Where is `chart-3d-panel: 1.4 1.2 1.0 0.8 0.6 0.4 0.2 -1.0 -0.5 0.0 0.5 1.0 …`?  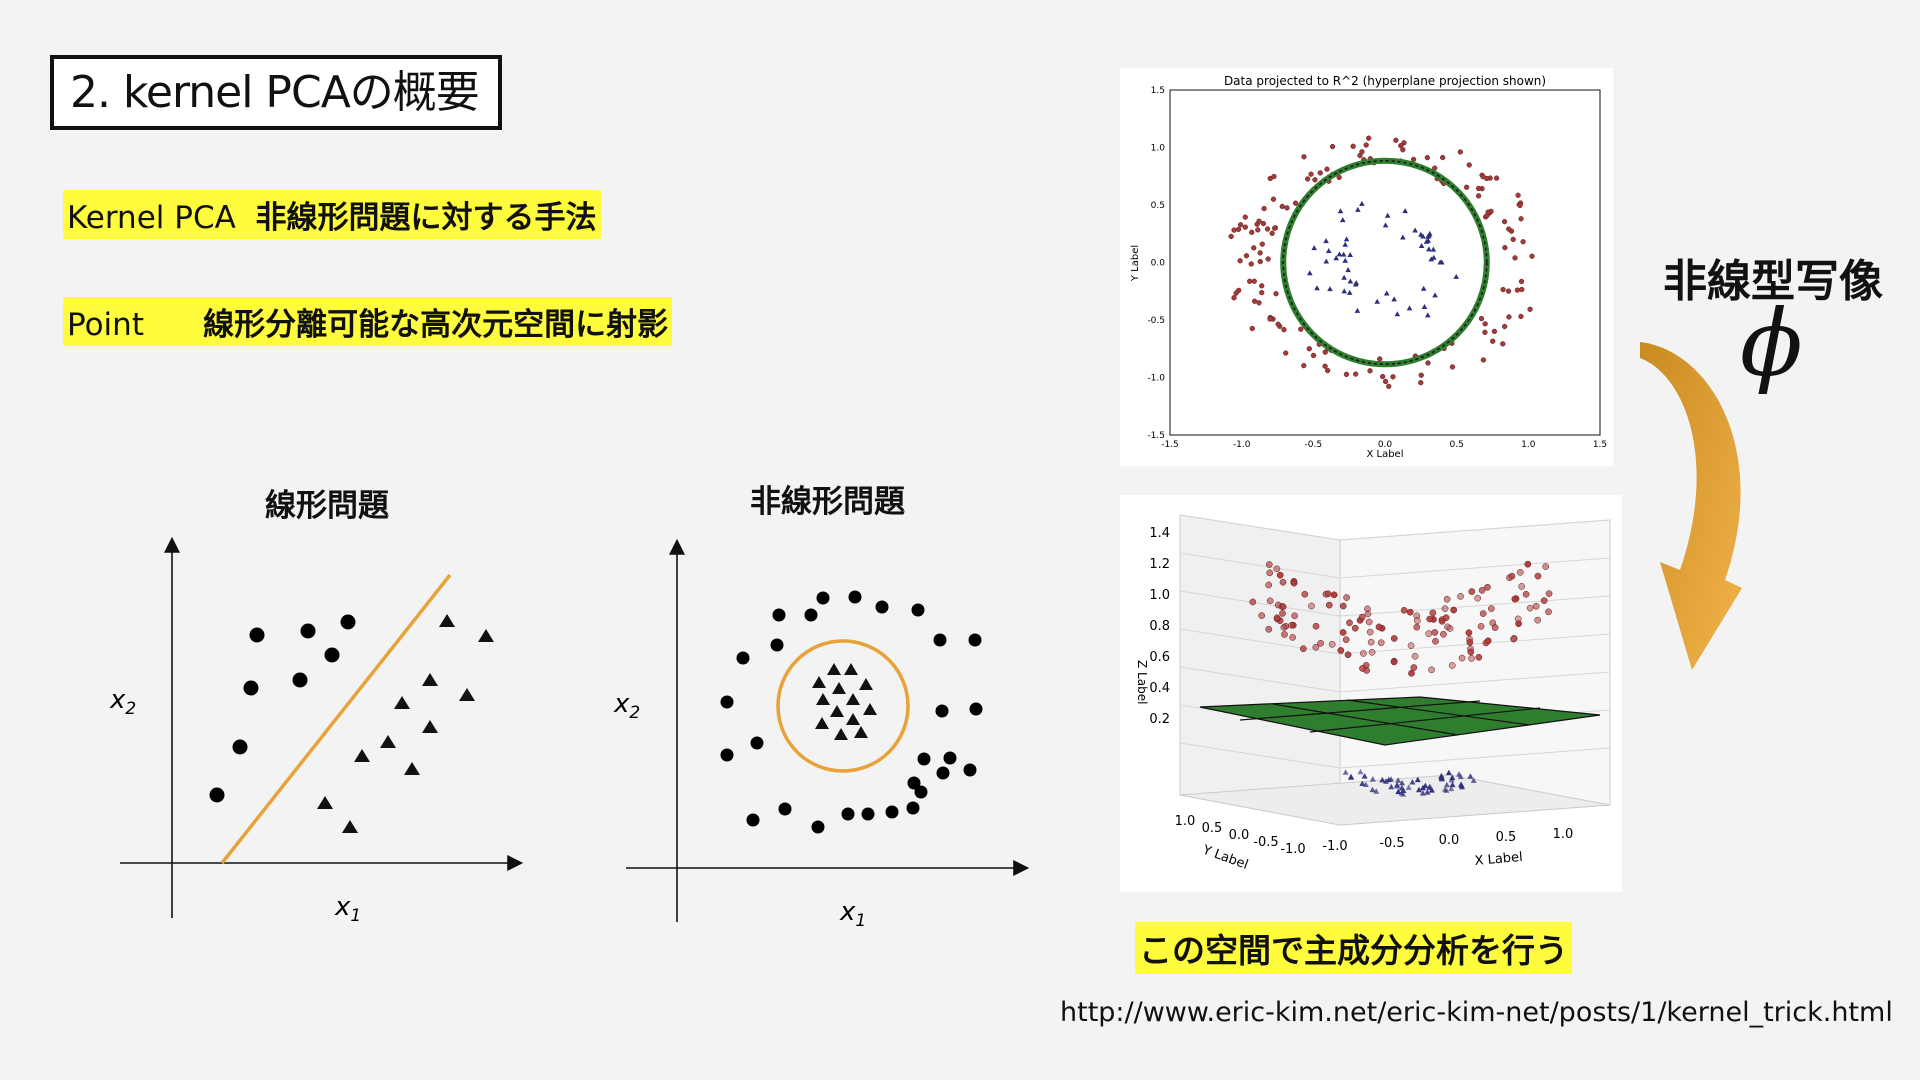
chart-3d-panel: 1.4 1.2 1.0 0.8 0.6 0.4 0.2 -1.0 -0.5 0.0 0.5 1.0 … is located at coordinates (1371, 693).